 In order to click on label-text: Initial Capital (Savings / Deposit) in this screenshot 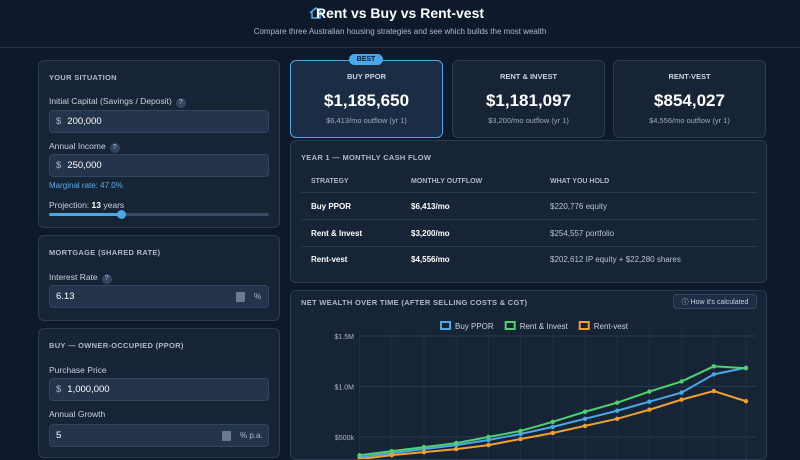, I will do `click(110, 101)`.